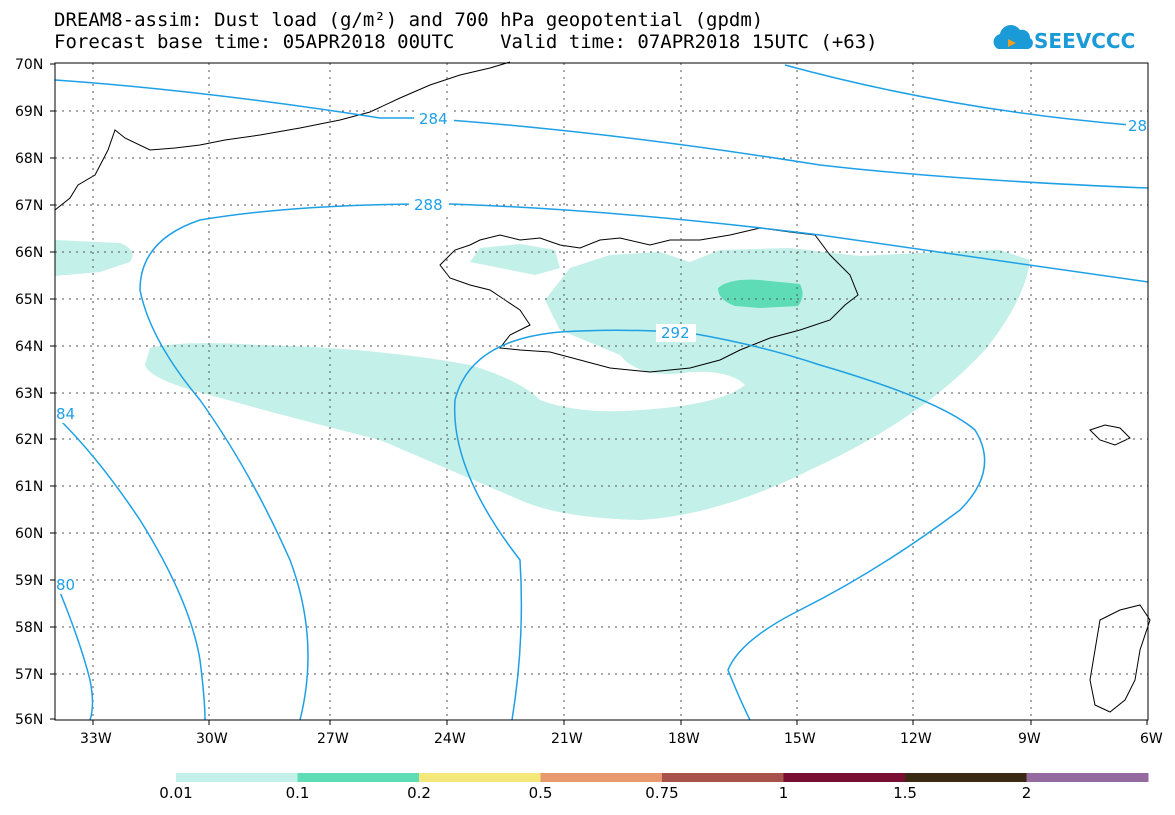  I want to click on contour-284-west, so click(132, 570).